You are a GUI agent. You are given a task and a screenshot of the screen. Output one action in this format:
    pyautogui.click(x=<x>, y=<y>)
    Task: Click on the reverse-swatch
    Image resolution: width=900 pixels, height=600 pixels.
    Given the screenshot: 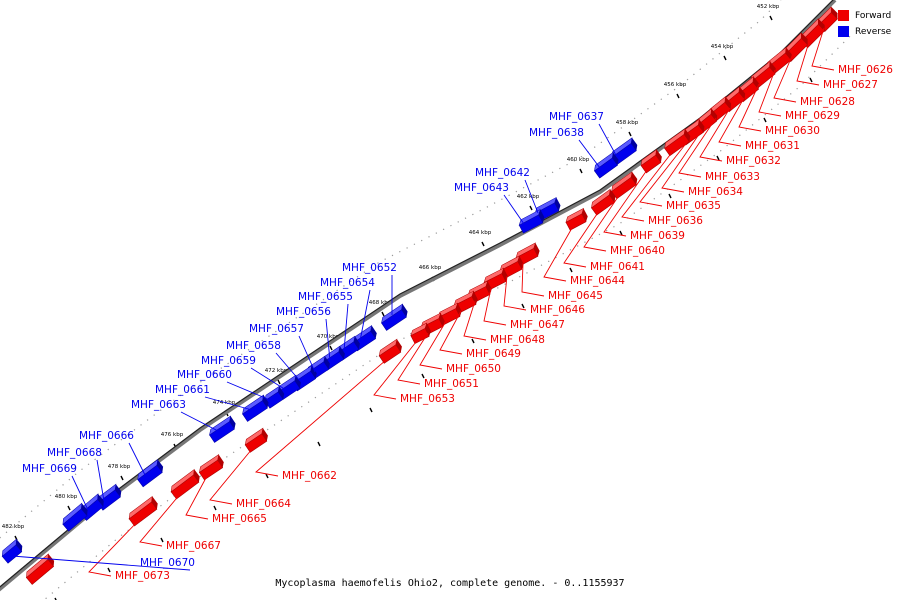 What is the action you would take?
    pyautogui.click(x=843, y=31)
    